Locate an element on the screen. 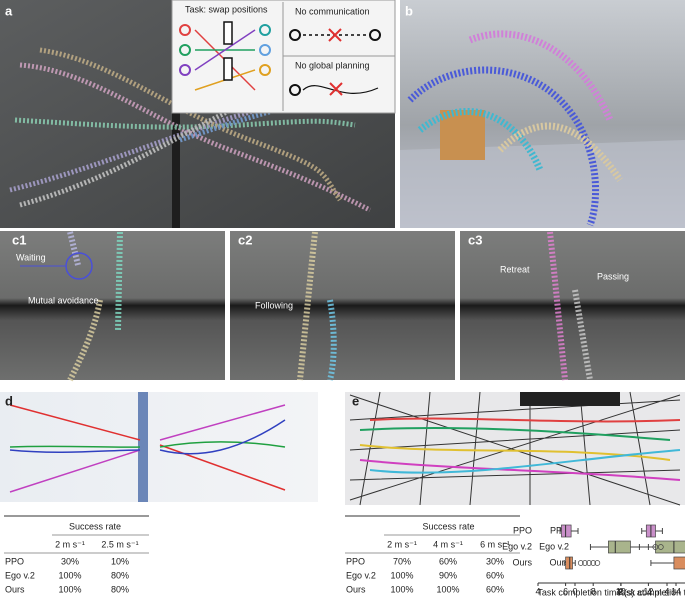 Image resolution: width=685 pixels, height=598 pixels. x-tick-label: 10 is located at coordinates (621, 591).